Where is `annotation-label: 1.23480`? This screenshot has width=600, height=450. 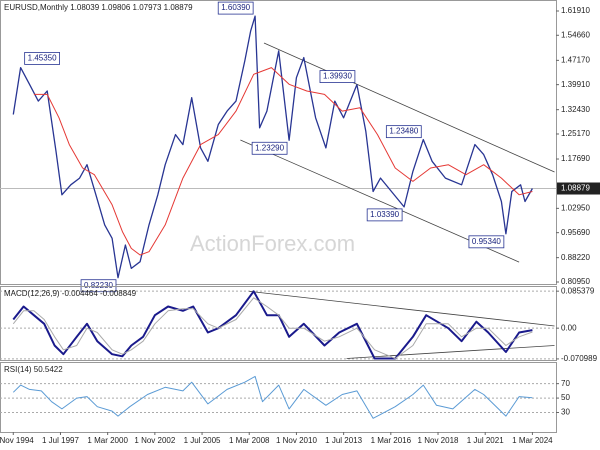
annotation-label: 1.23480 is located at coordinates (403, 131).